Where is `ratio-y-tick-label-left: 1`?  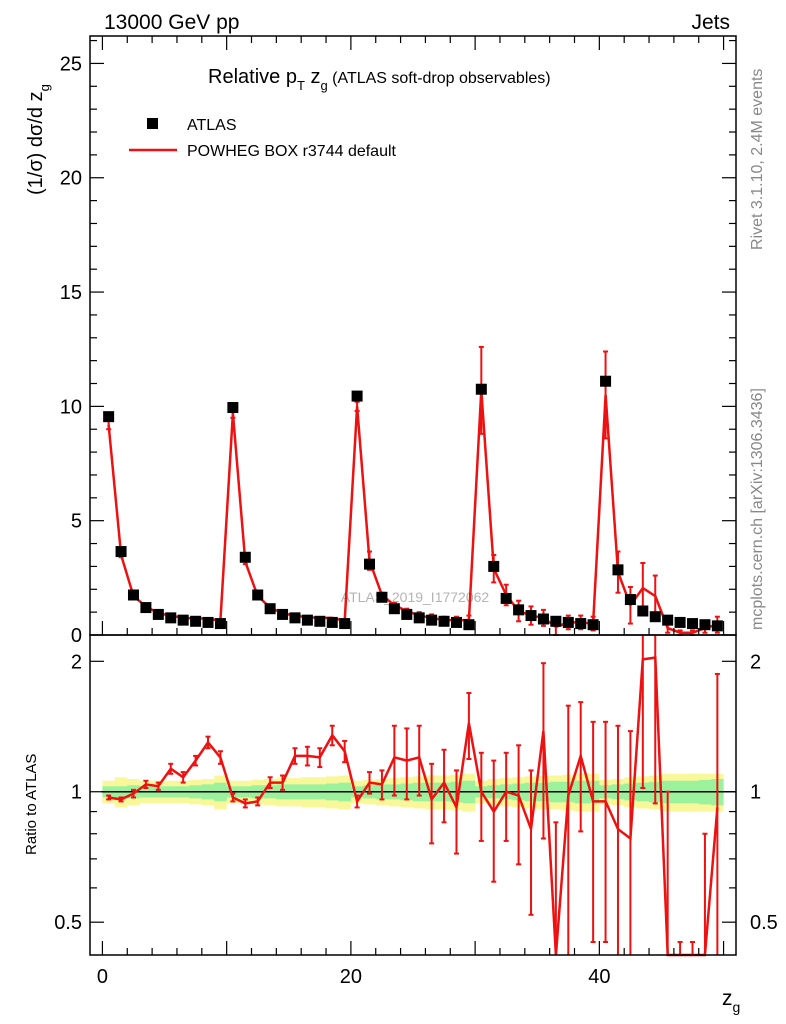
ratio-y-tick-label-left: 1 is located at coordinates (76, 793).